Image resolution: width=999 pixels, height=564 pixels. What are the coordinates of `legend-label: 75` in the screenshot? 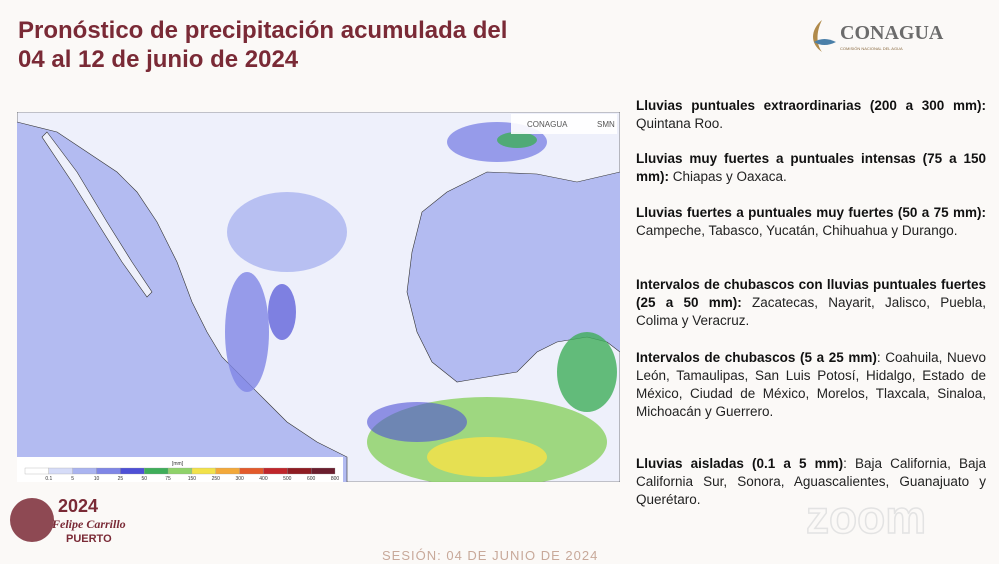 It's located at (168, 479).